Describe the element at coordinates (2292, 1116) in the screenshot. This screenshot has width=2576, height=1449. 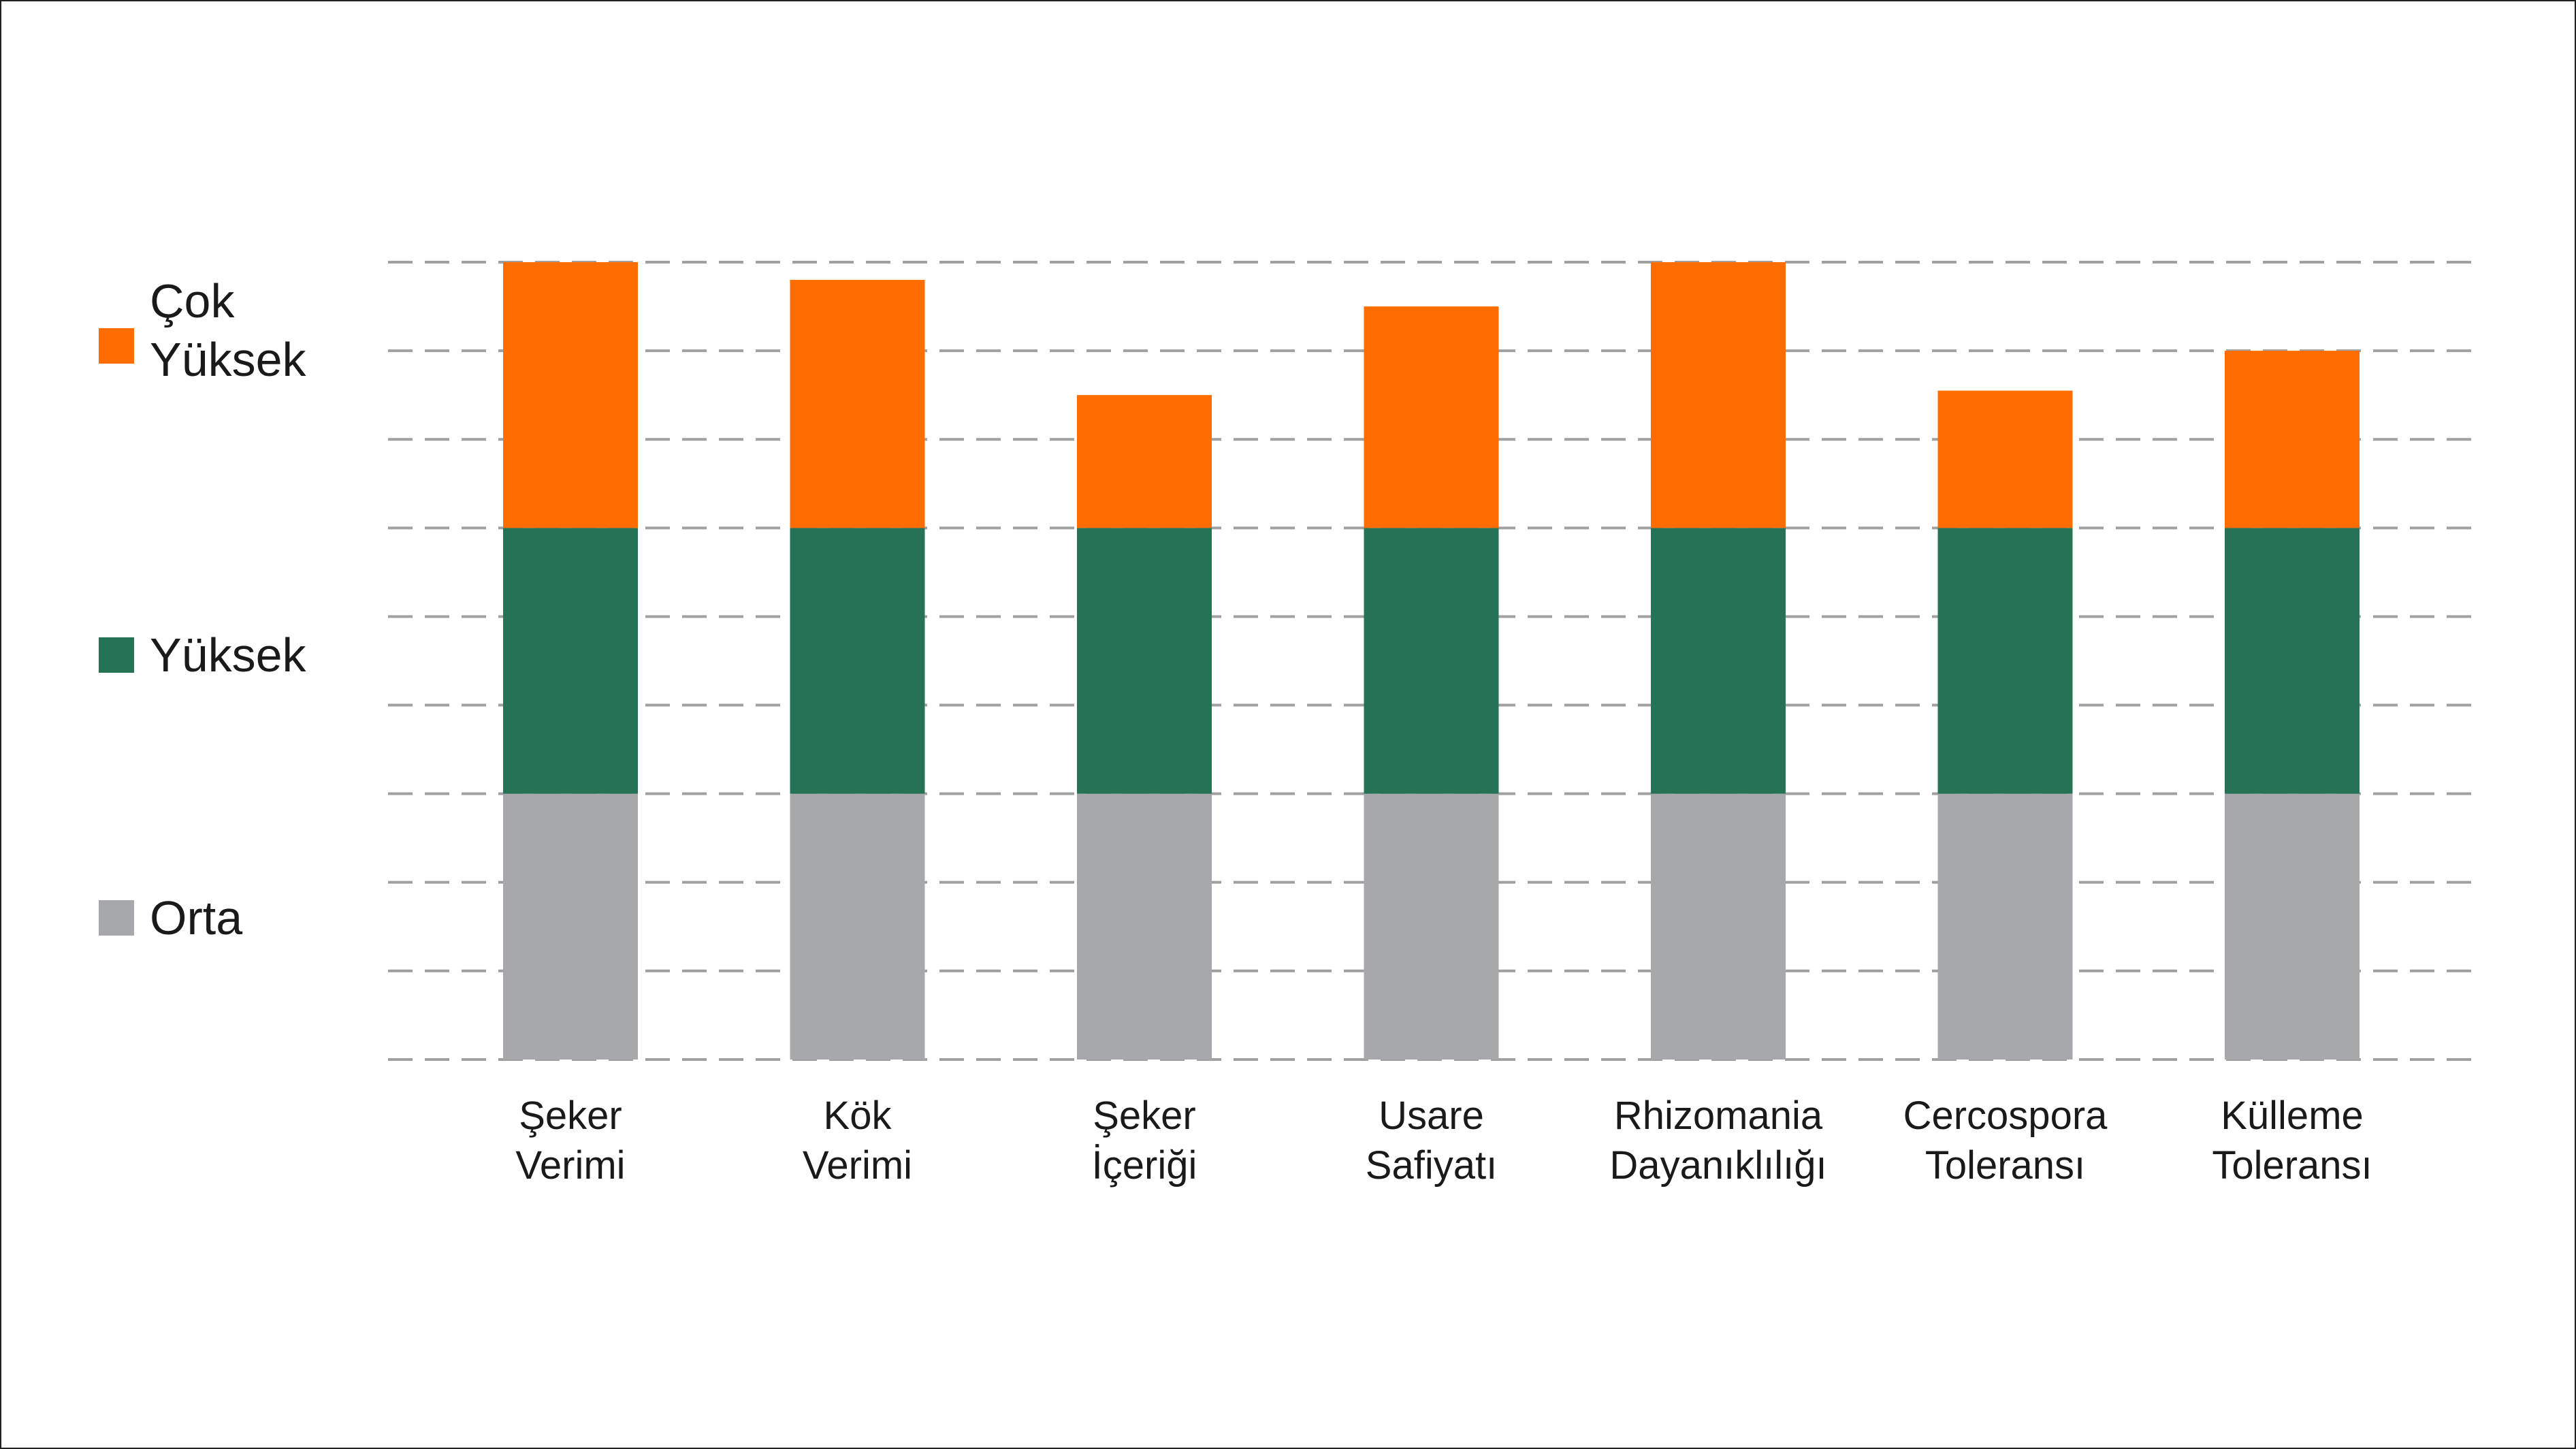
I see `x-tick-label-line: Külleme` at that location.